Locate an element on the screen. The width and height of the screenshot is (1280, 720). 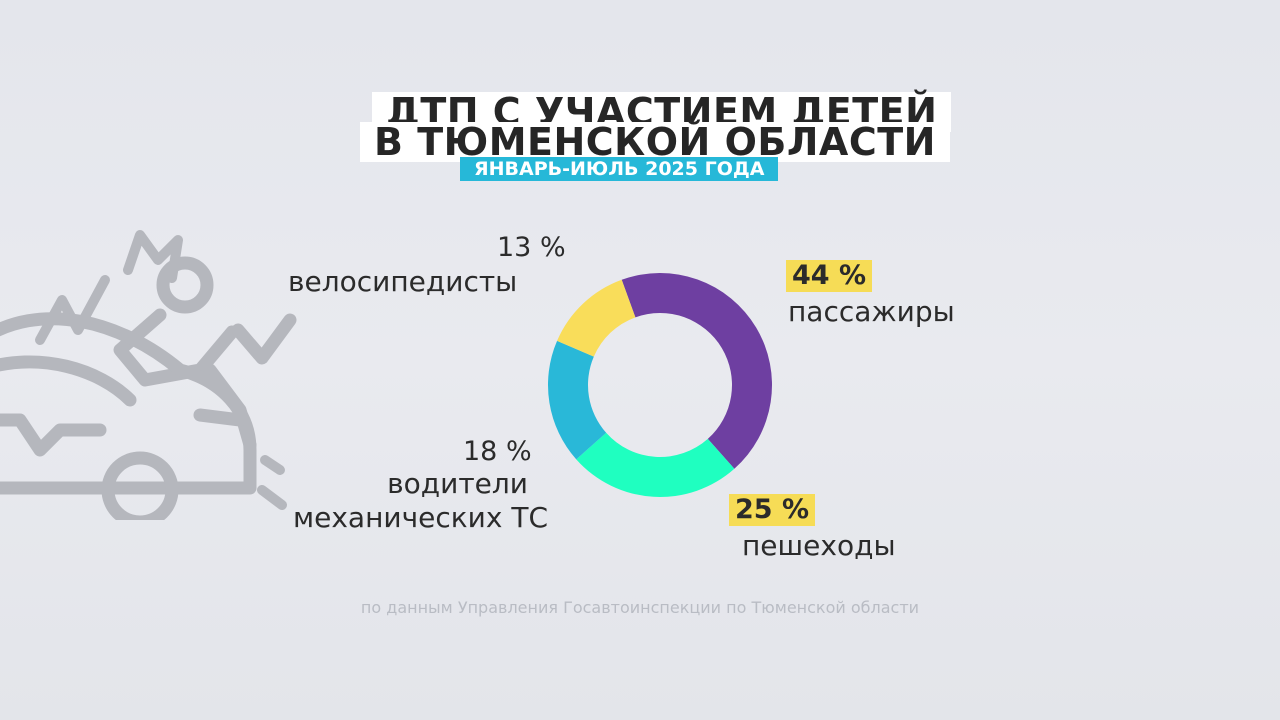
drivers-label-line-1: водители is located at coordinates (457, 483).